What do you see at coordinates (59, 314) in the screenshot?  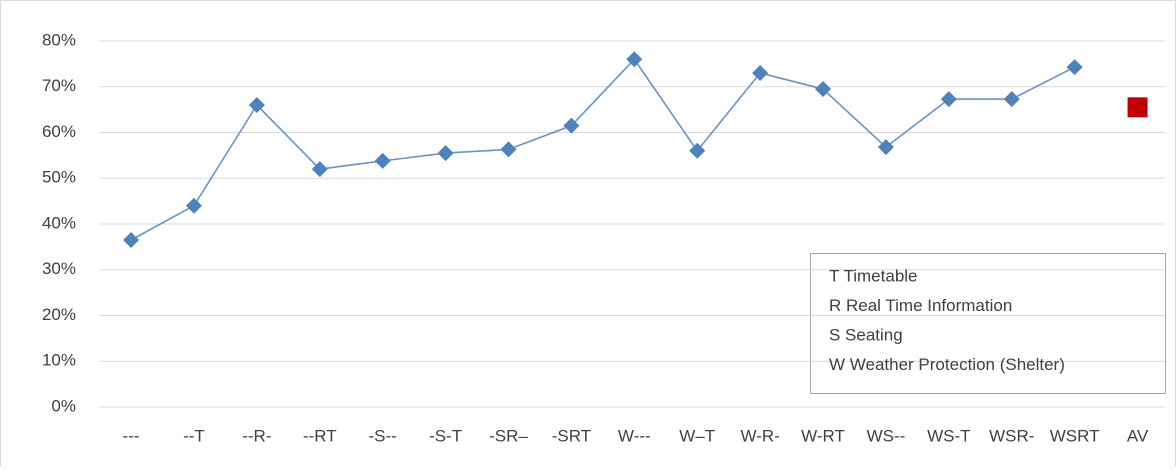 I see `y-tick-label: 20%` at bounding box center [59, 314].